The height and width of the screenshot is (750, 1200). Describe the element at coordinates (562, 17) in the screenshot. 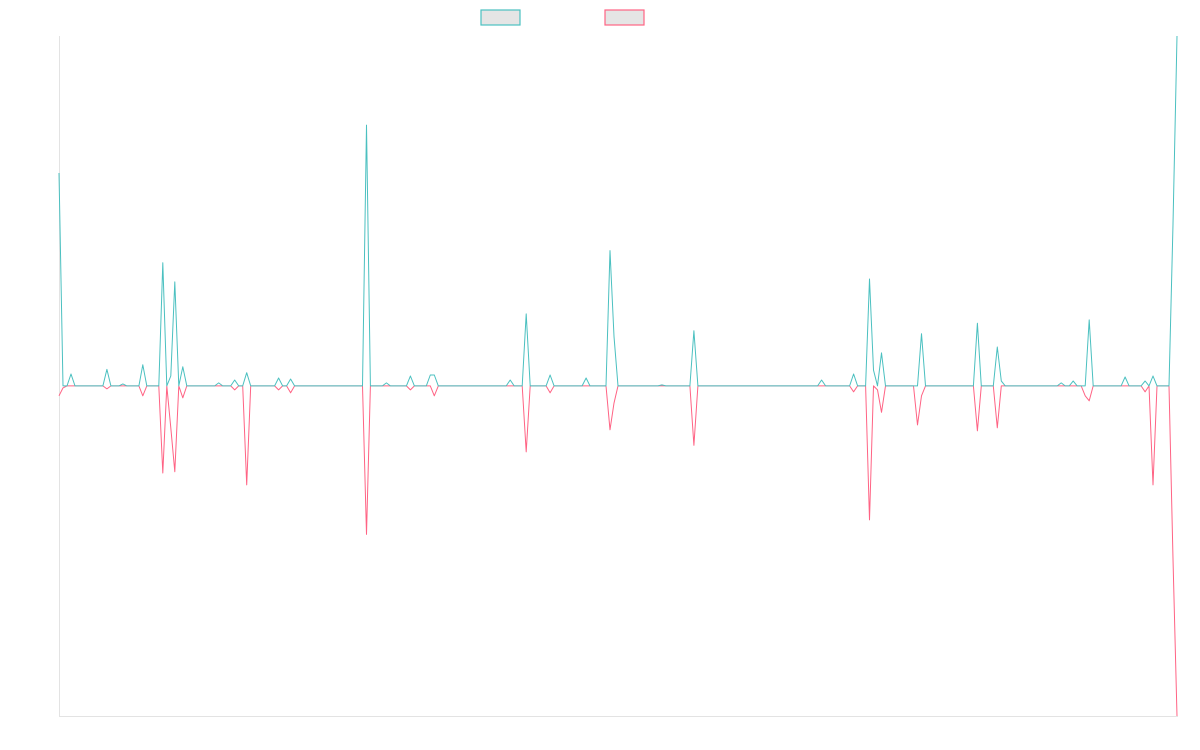

I see `legend` at that location.